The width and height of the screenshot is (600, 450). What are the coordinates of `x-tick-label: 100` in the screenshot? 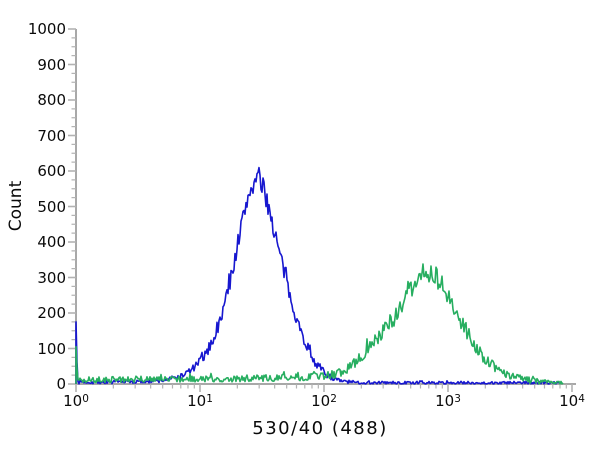 It's located at (76, 401).